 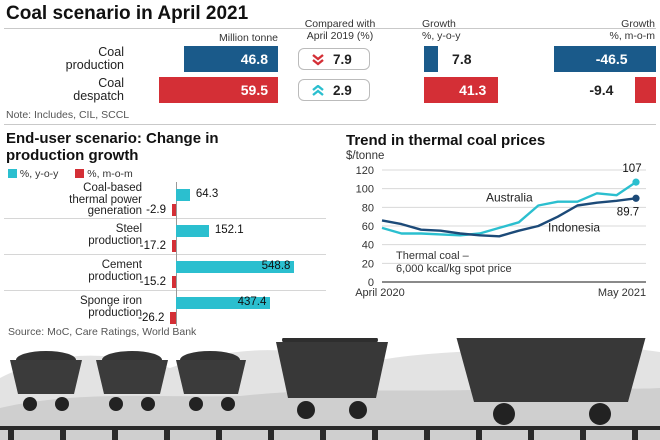 What do you see at coordinates (74, 307) in the screenshot?
I see `category-label: Sponge iron production` at bounding box center [74, 307].